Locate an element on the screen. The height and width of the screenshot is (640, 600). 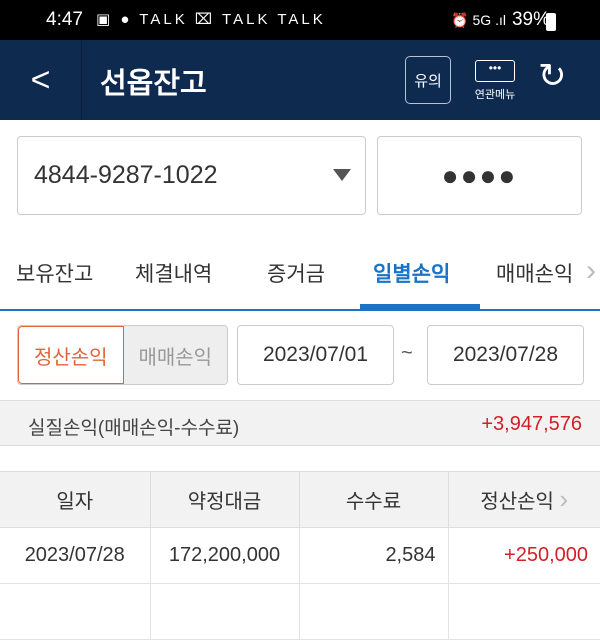
signal-icons: ⏰ 5G .ıl is located at coordinates (478, 20).